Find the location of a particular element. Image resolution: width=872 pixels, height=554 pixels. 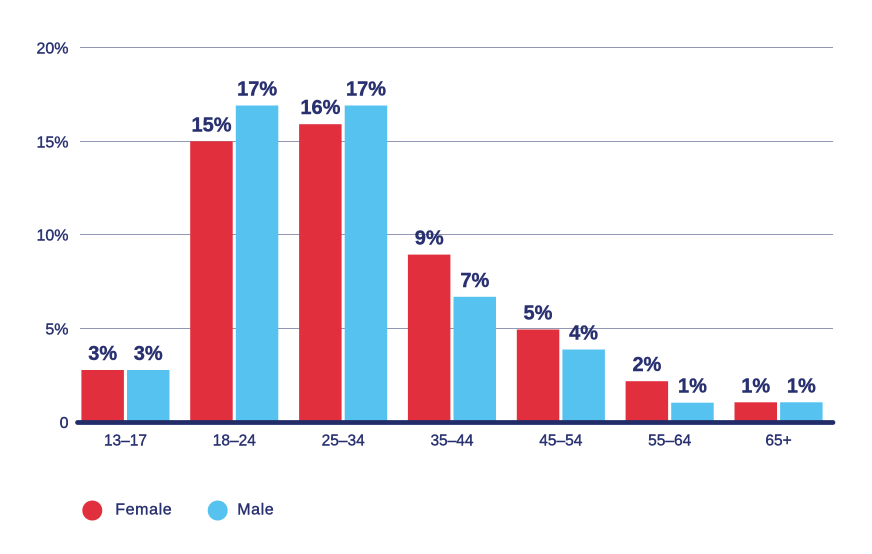

svg-text: 18–24 is located at coordinates (234, 441).